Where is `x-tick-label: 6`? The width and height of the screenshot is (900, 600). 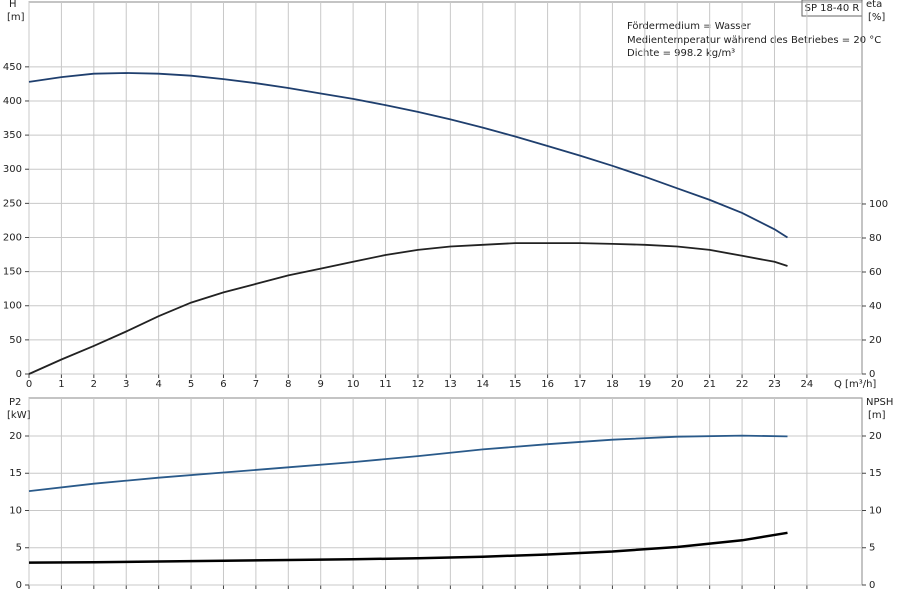
x-tick-label: 6 is located at coordinates (223, 384).